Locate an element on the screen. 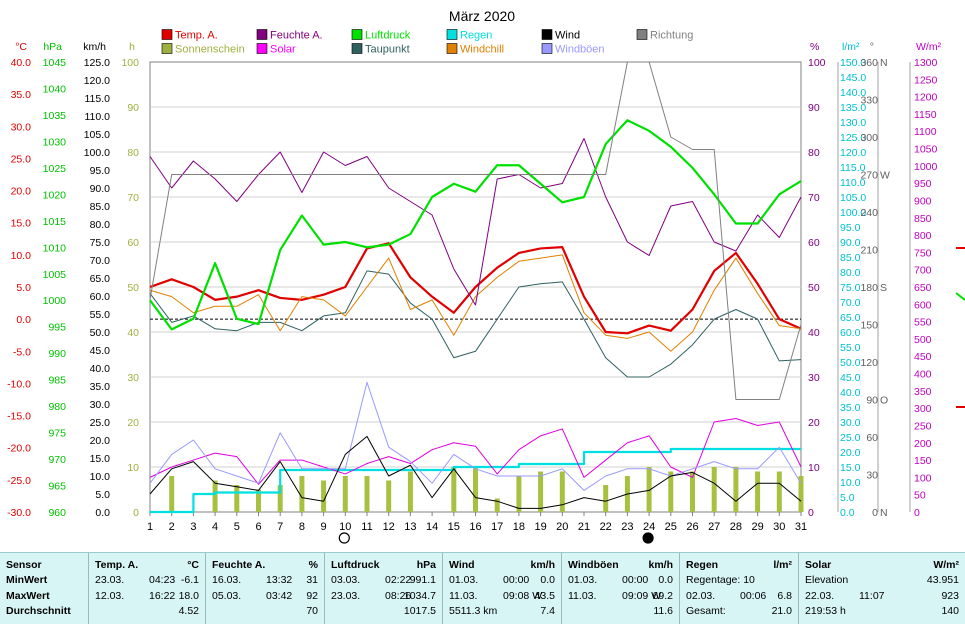 Image resolution: width=965 pixels, height=624 pixels. x-tick-label: 14 is located at coordinates (432, 527).